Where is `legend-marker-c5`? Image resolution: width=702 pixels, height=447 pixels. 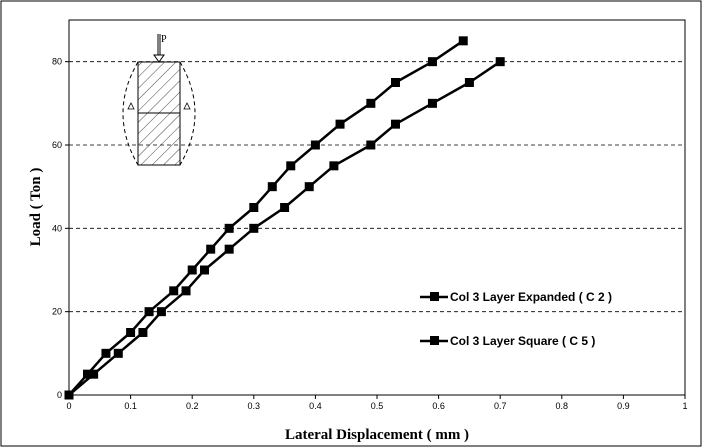
legend-marker-c5 is located at coordinates (434, 340).